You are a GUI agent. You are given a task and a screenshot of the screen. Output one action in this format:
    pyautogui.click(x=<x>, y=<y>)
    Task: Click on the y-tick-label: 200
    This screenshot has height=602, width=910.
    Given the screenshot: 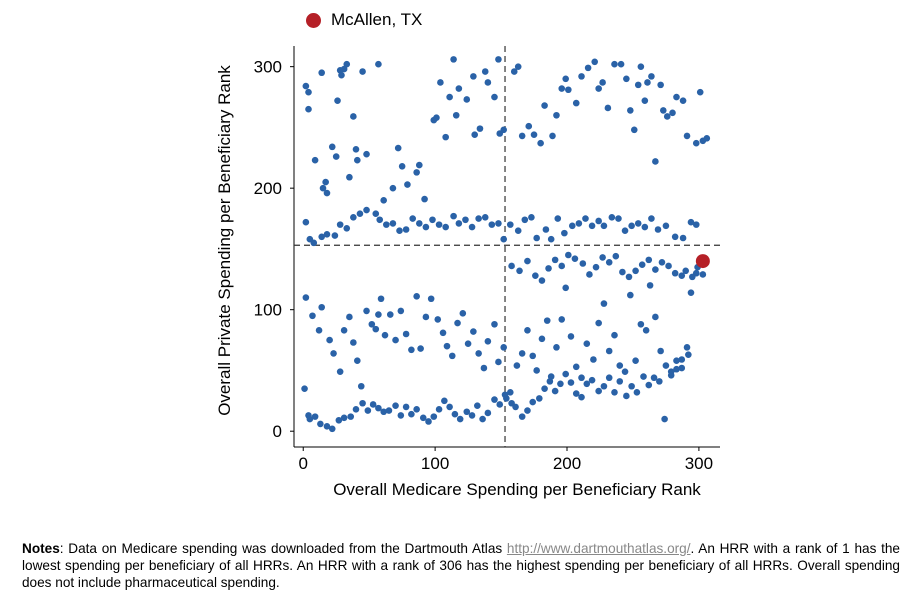 What is the action you would take?
    pyautogui.click(x=268, y=188)
    